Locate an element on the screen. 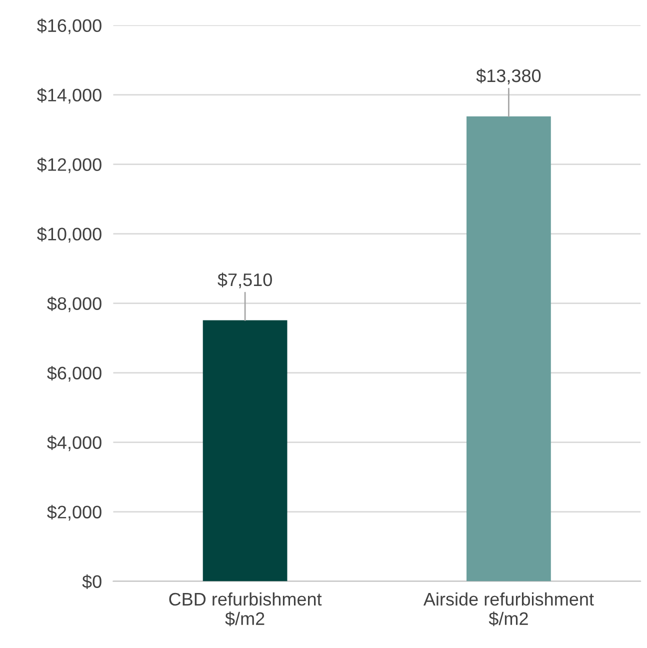 This screenshot has height=648, width=647. y-tick-label: $8,000 is located at coordinates (74, 304).